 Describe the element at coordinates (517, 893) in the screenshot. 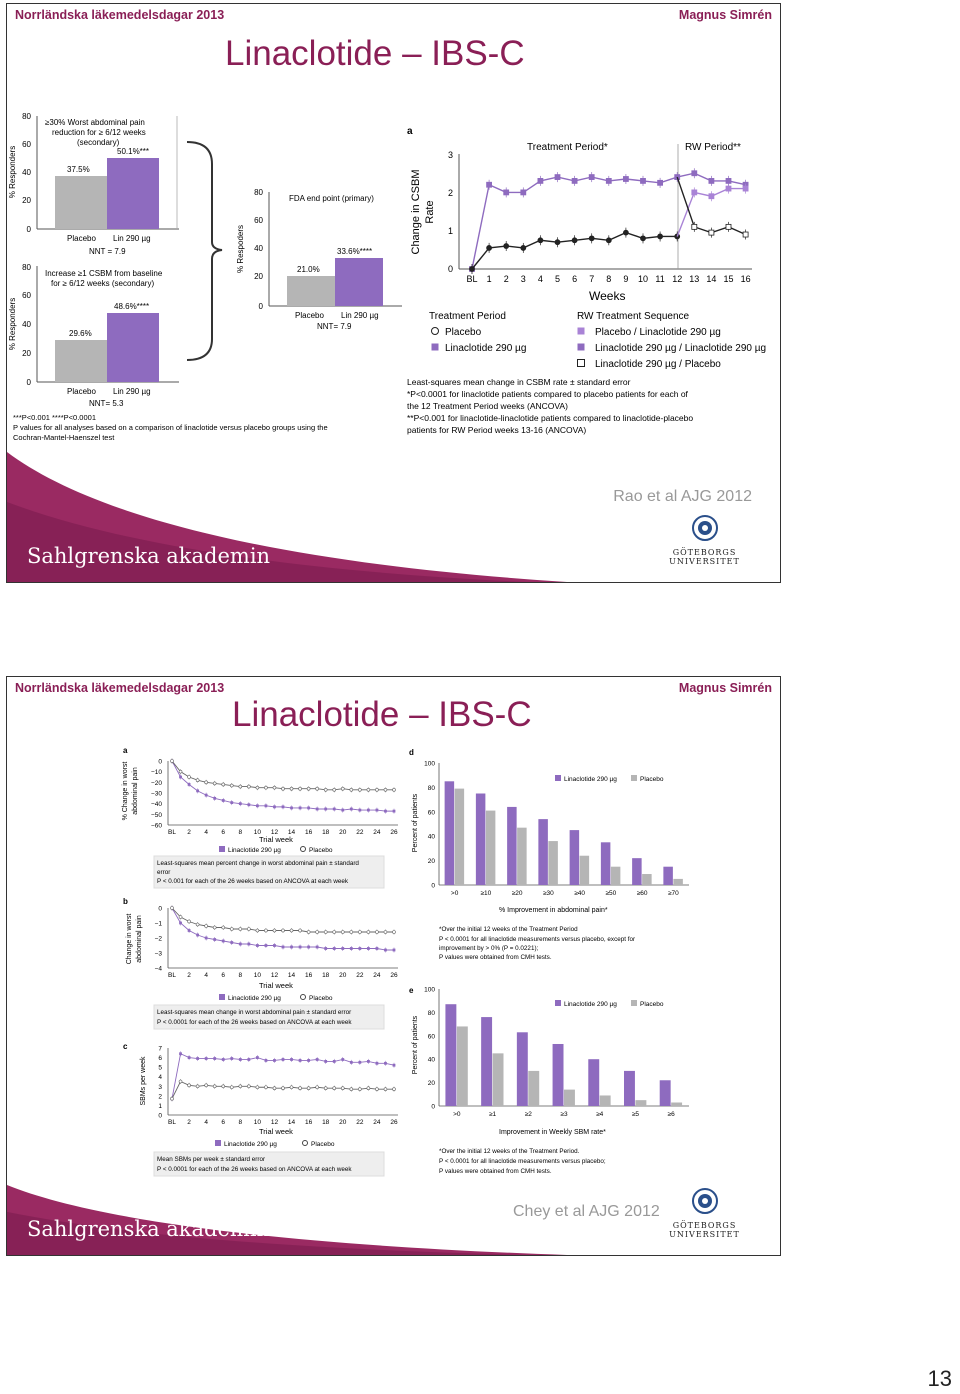

I see `x-tick-label: ≥20` at that location.